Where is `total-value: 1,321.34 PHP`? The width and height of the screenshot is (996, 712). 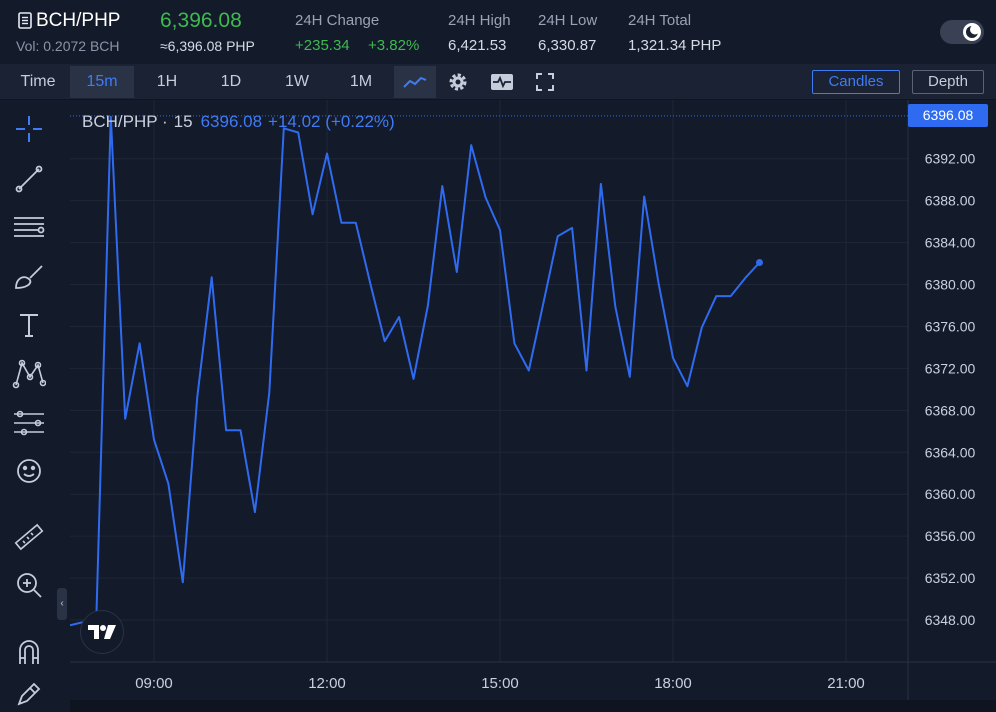
total-value: 1,321.34 PHP is located at coordinates (675, 45).